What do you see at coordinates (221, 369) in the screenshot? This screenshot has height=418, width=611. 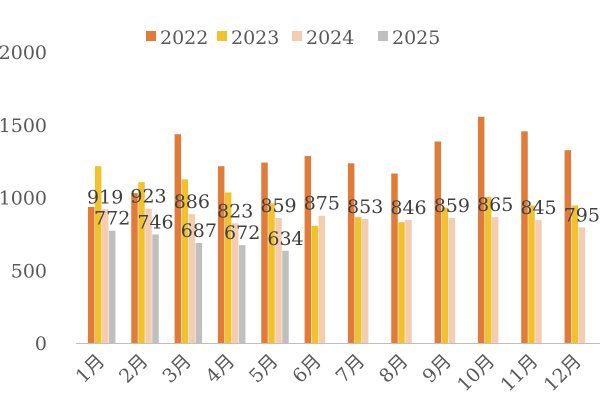 I see `x-tick-label-4: 4月` at bounding box center [221, 369].